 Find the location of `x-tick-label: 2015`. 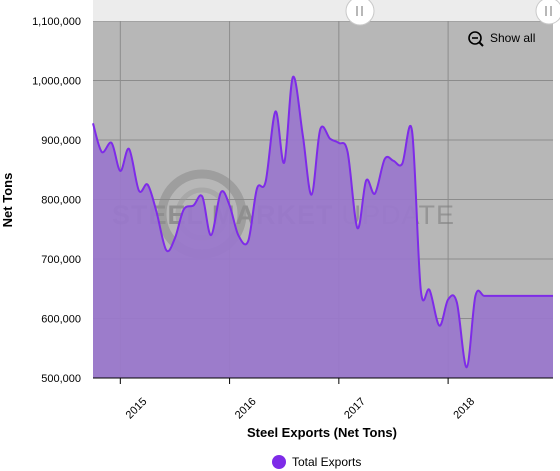

x-tick-label: 2015 is located at coordinates (137, 409).